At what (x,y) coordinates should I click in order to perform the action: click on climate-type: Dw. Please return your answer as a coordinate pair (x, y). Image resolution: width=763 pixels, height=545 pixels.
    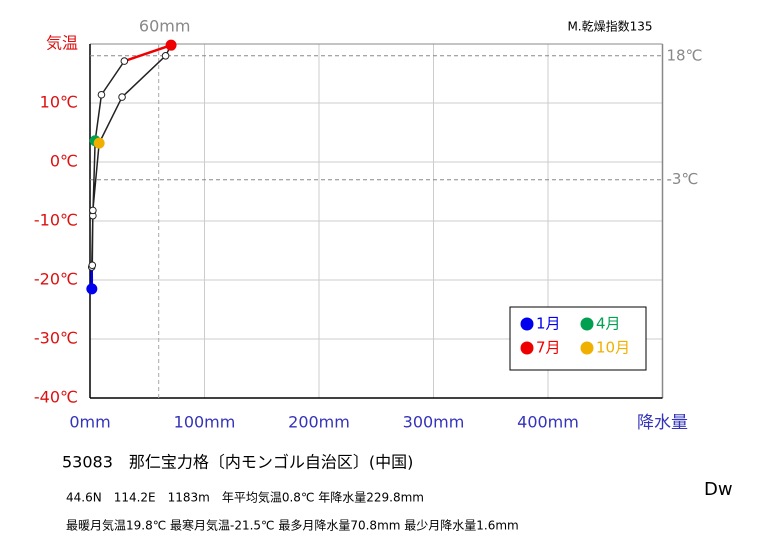
    Looking at the image, I should click on (718, 489).